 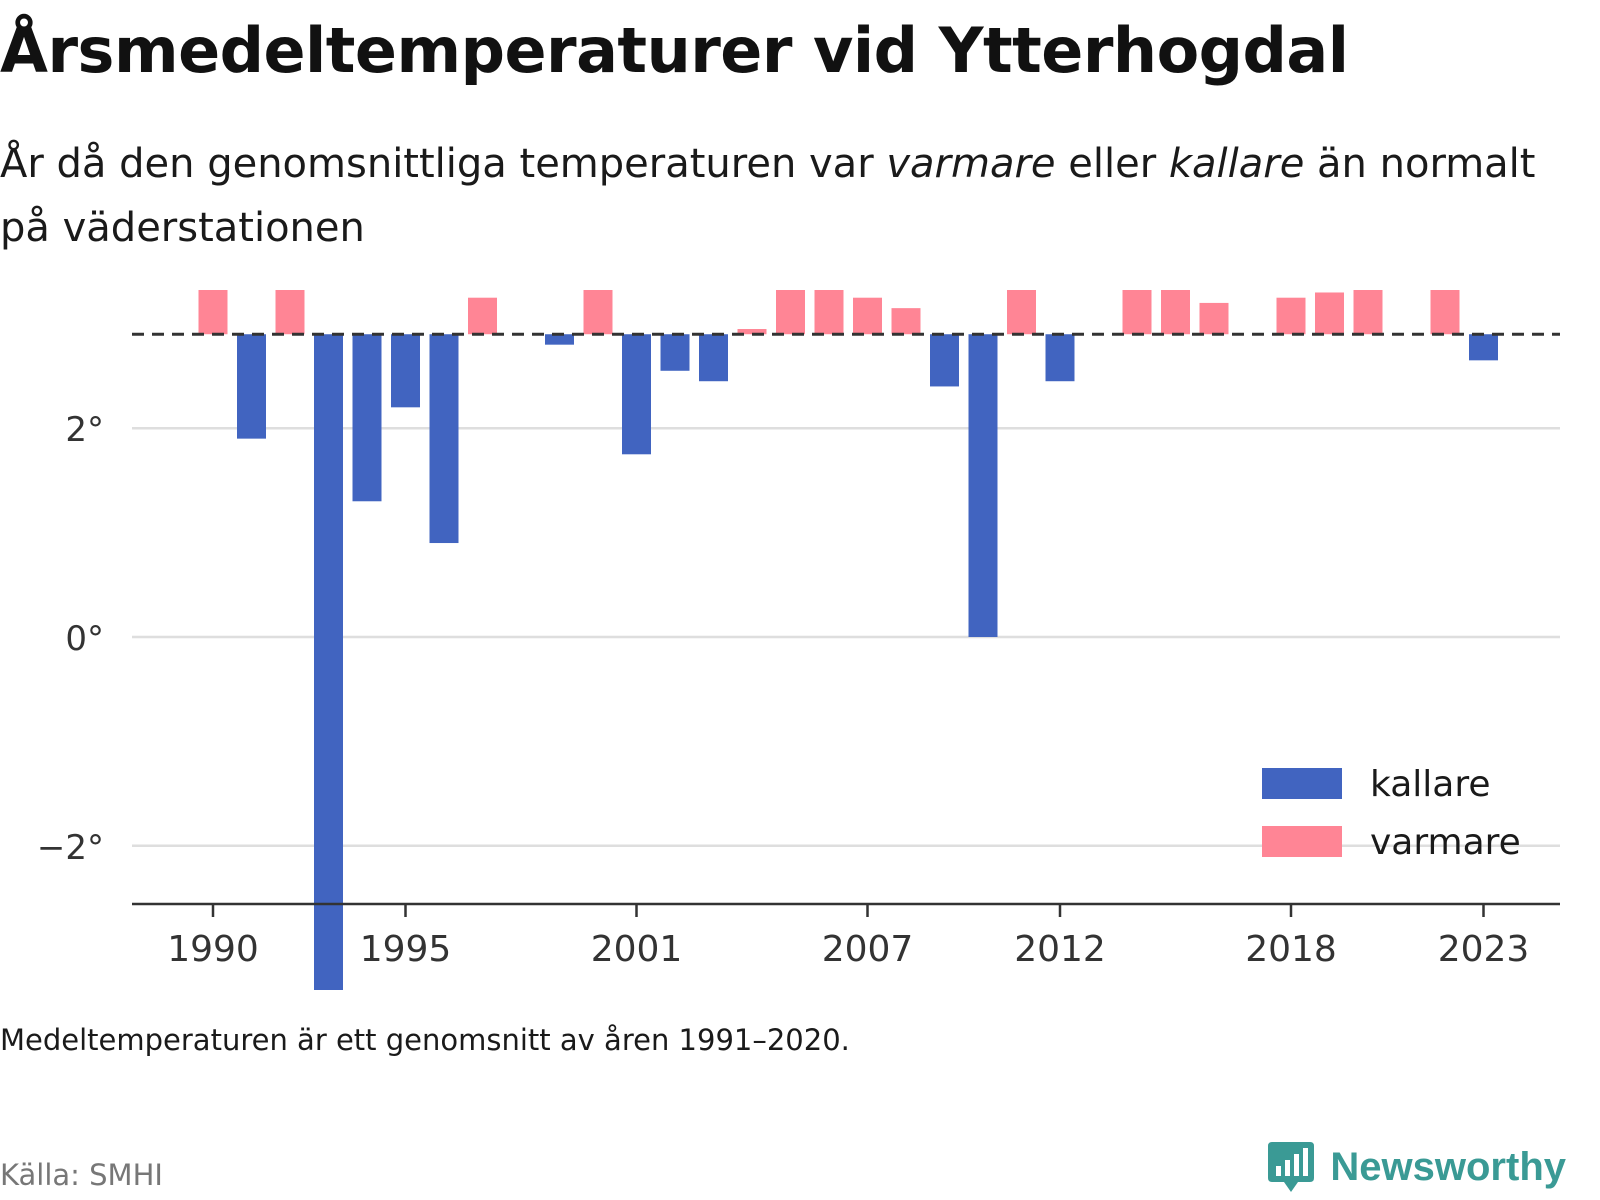 I want to click on x-tick-label: 2001, so click(x=637, y=949).